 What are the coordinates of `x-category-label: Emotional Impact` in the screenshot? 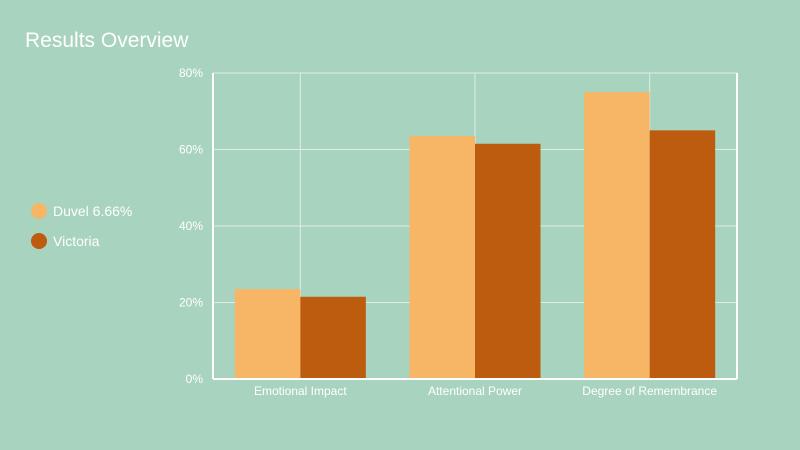 It's located at (300, 391).